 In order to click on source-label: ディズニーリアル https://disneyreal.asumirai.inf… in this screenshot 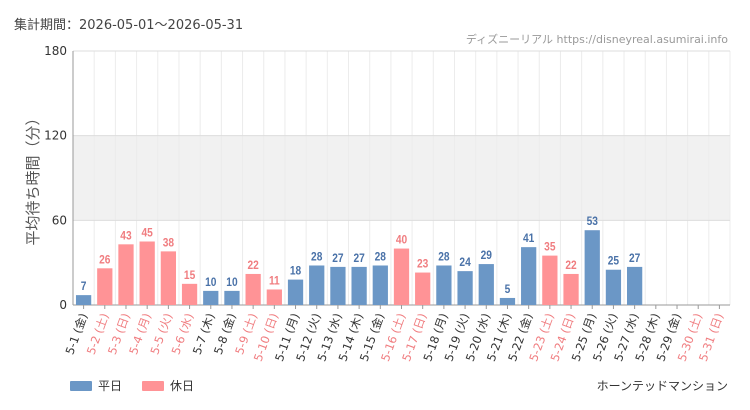, I will do `click(596, 39)`.